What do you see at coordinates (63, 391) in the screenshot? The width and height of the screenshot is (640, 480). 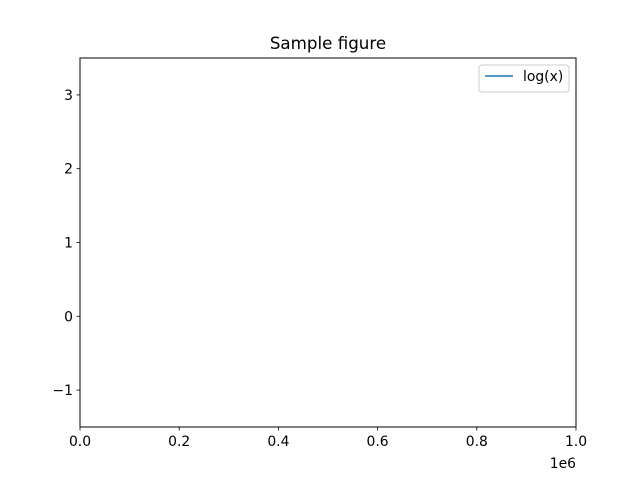 I see `y-tick-label: −1` at bounding box center [63, 391].